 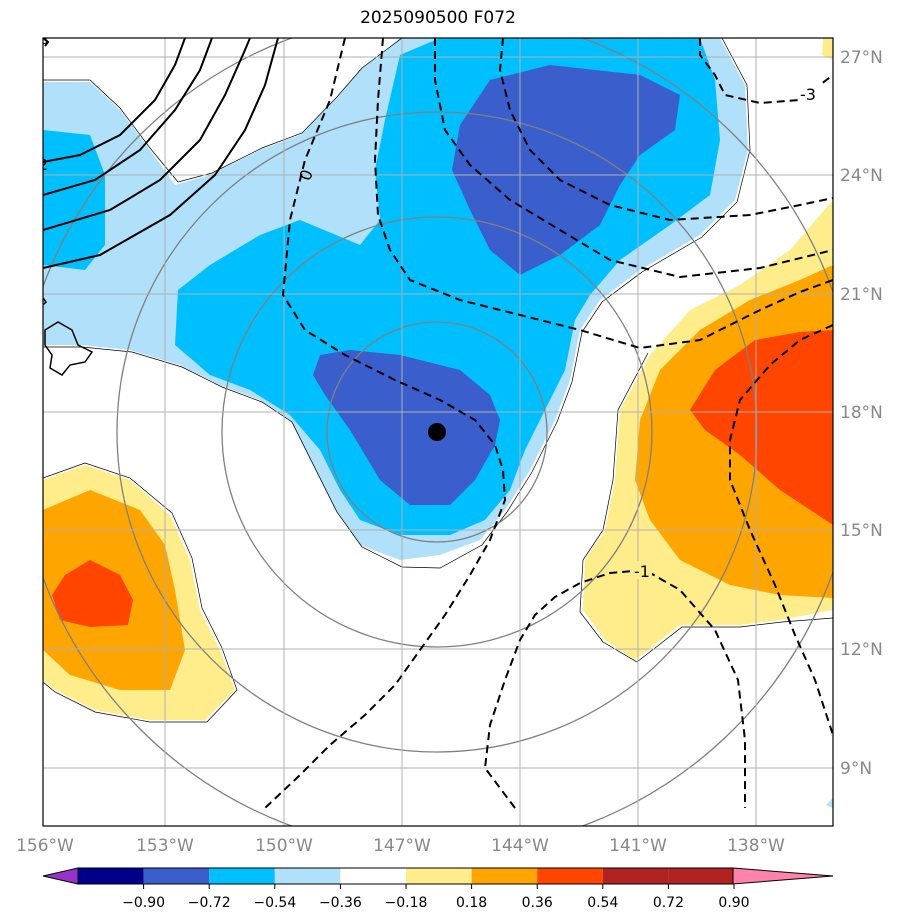 I want to click on lon-label: 147°W, so click(x=402, y=846).